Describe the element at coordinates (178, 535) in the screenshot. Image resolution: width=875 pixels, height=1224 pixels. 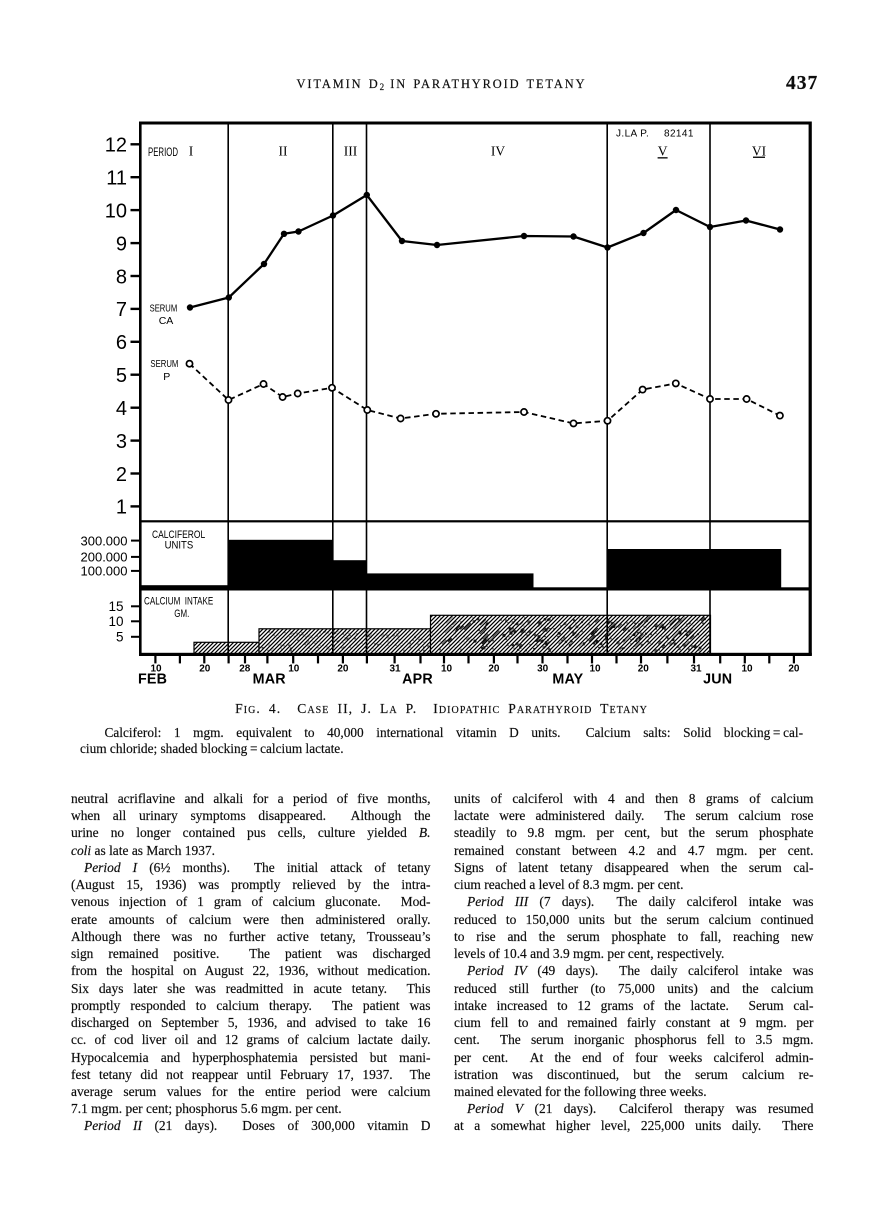
I see `svg-text: CALCIFEROL` at that location.